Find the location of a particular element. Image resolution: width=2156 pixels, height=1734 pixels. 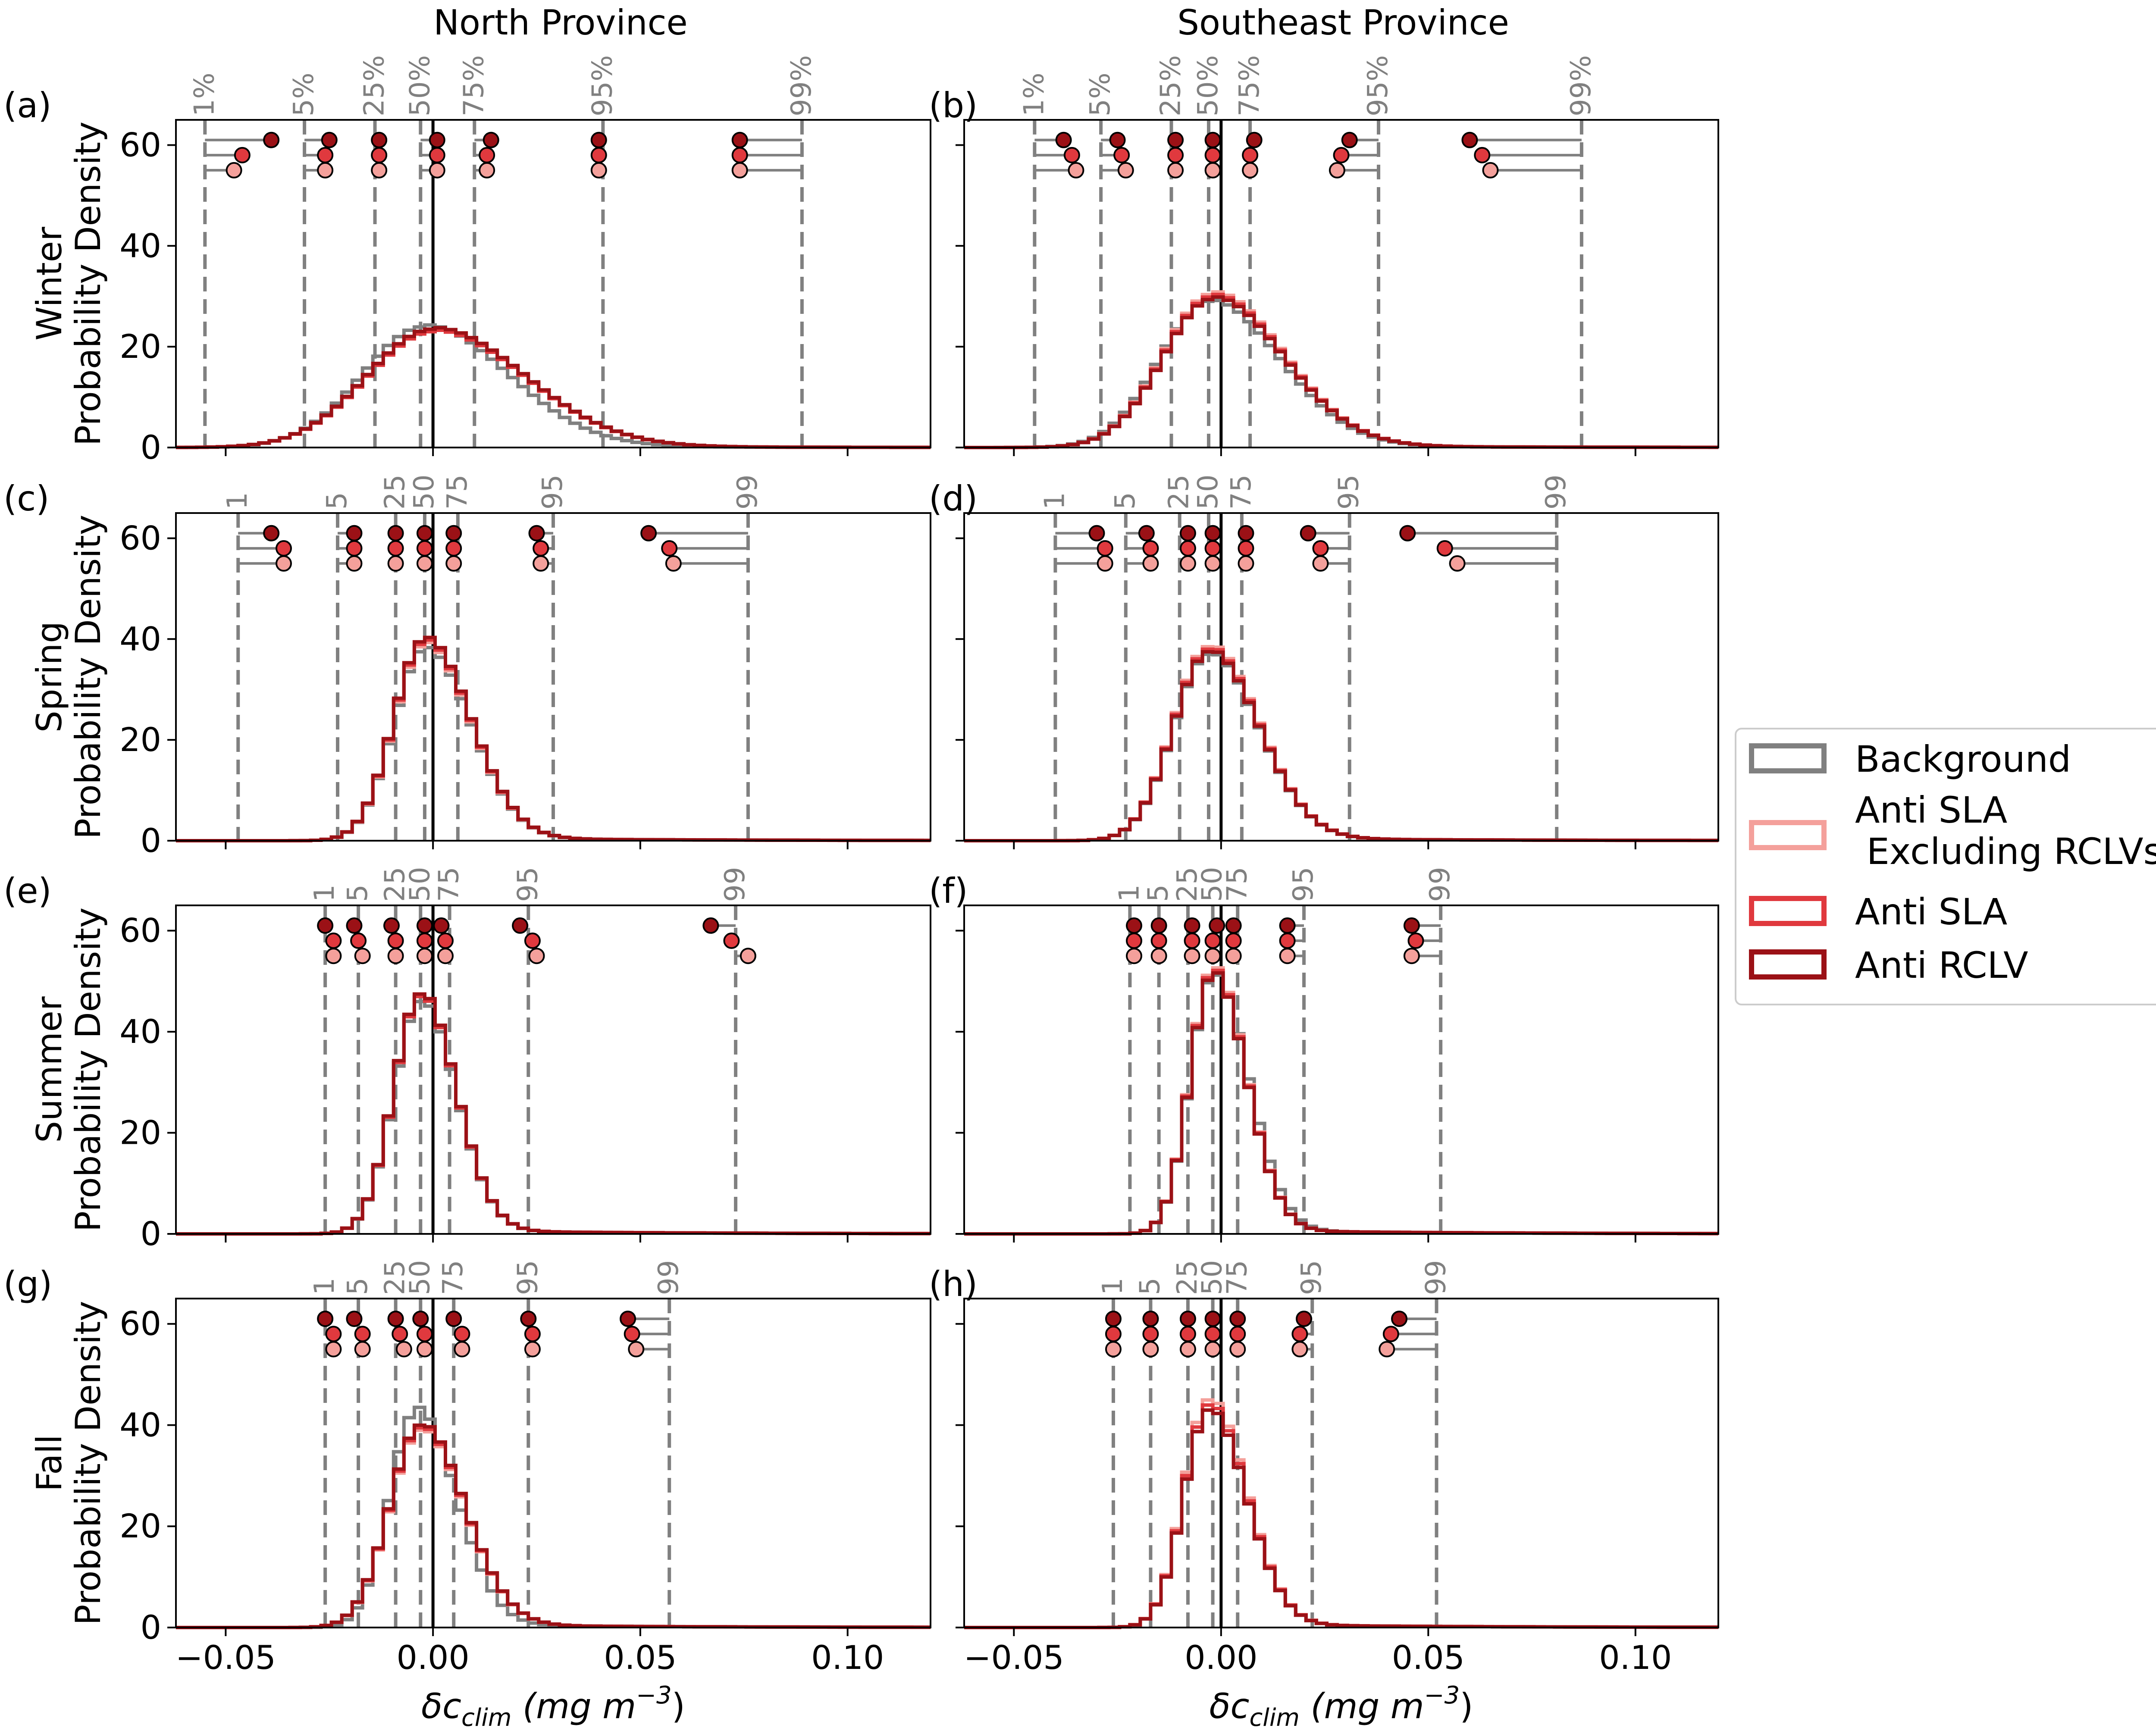

percentile-label: 5% is located at coordinates (304, 94).